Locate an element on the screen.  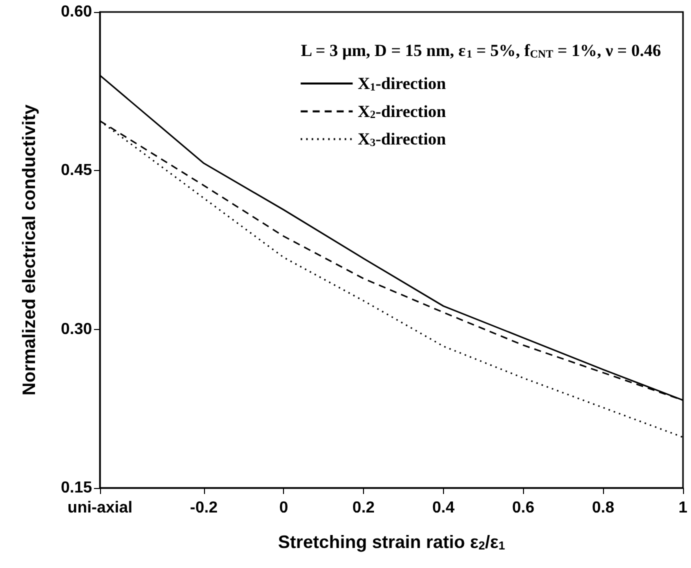
y-tick-label: 0.45 is located at coordinates (76, 171).